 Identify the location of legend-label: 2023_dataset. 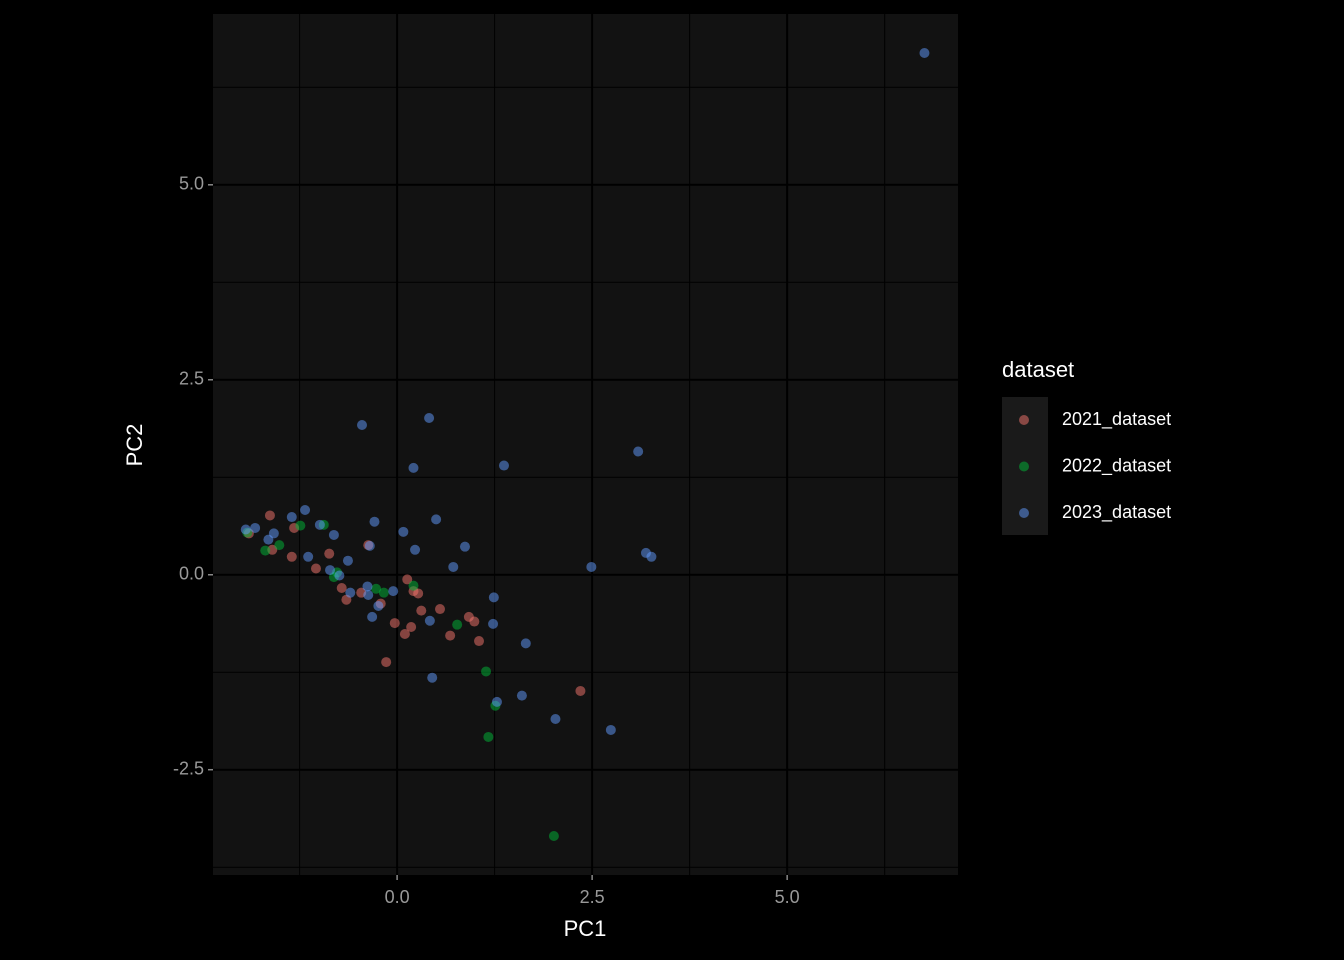
(1116, 512).